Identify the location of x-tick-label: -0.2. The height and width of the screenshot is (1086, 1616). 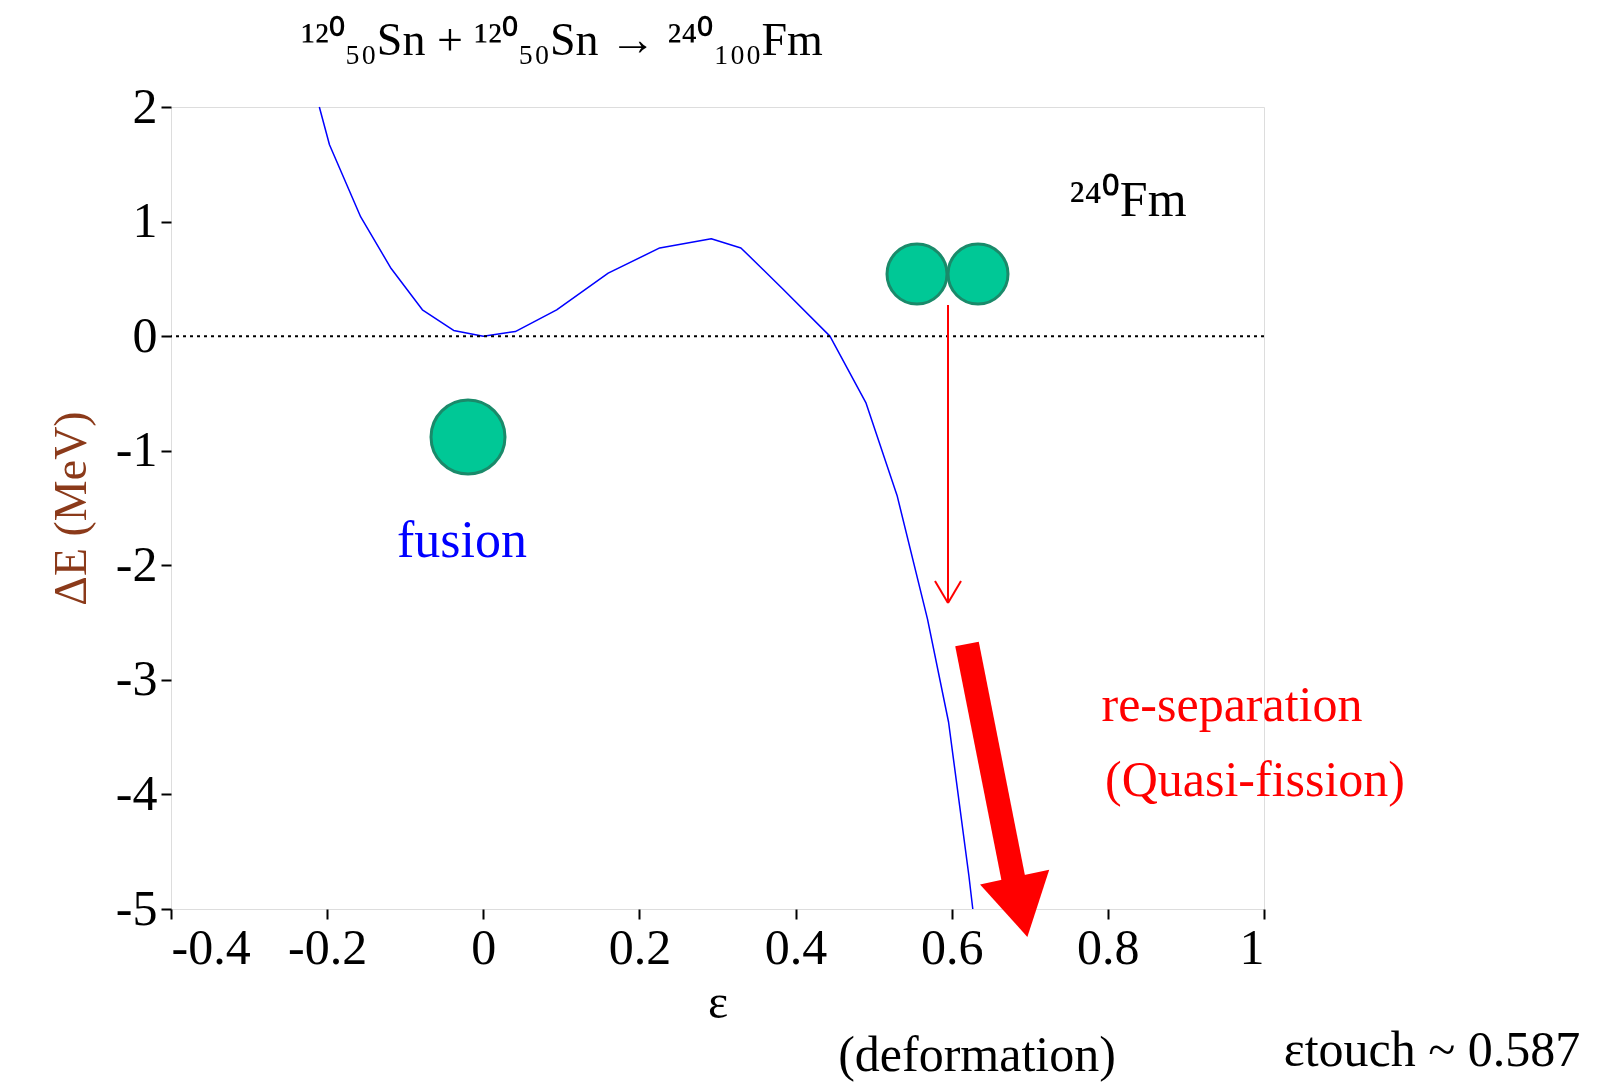
(328, 946).